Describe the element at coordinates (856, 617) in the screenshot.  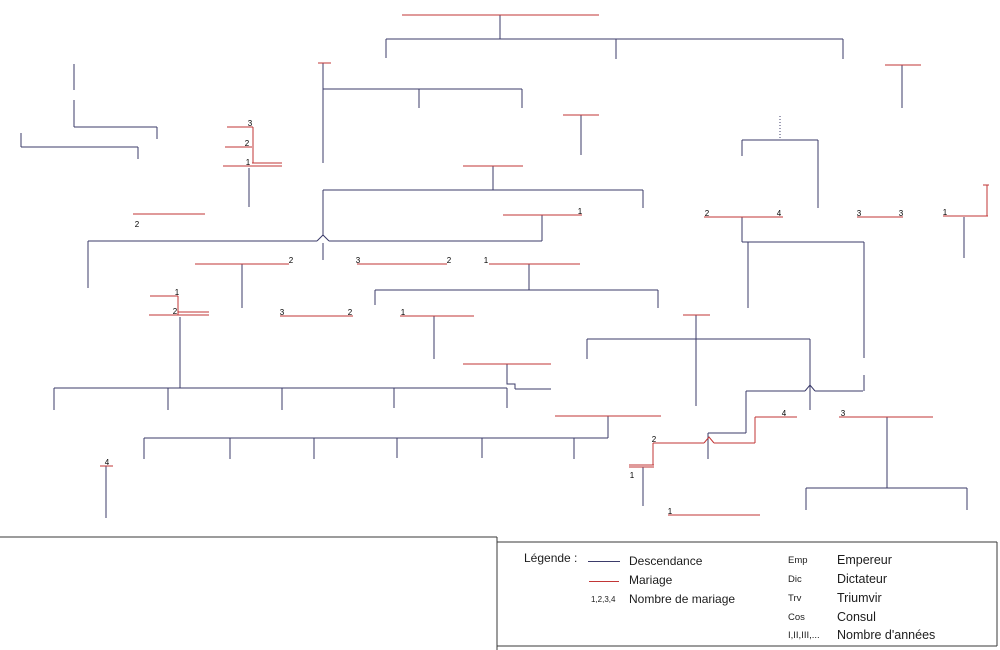
I see `abbr-cos-label: Consul` at that location.